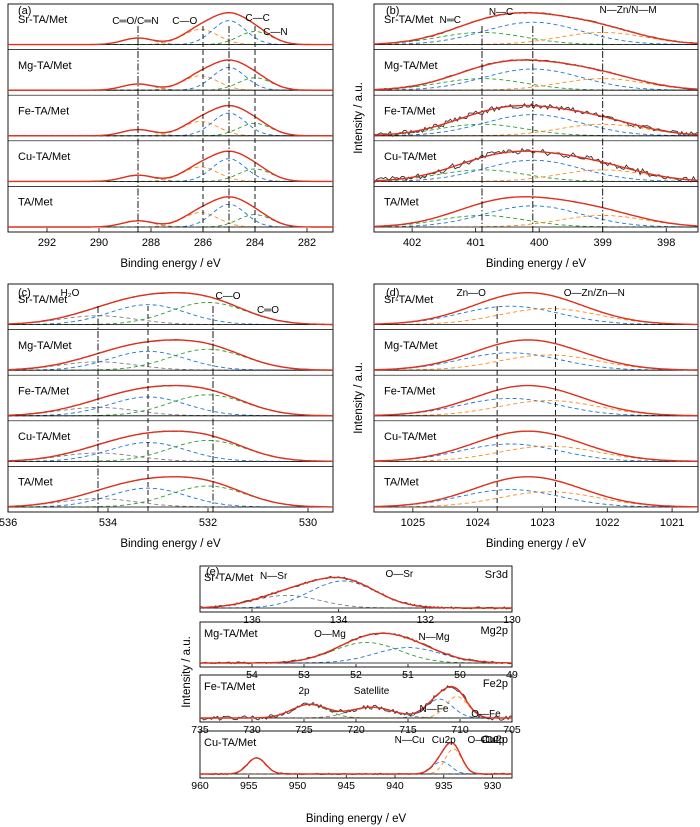  Describe the element at coordinates (252, 730) in the screenshot. I see `x-tick-label: 730` at that location.